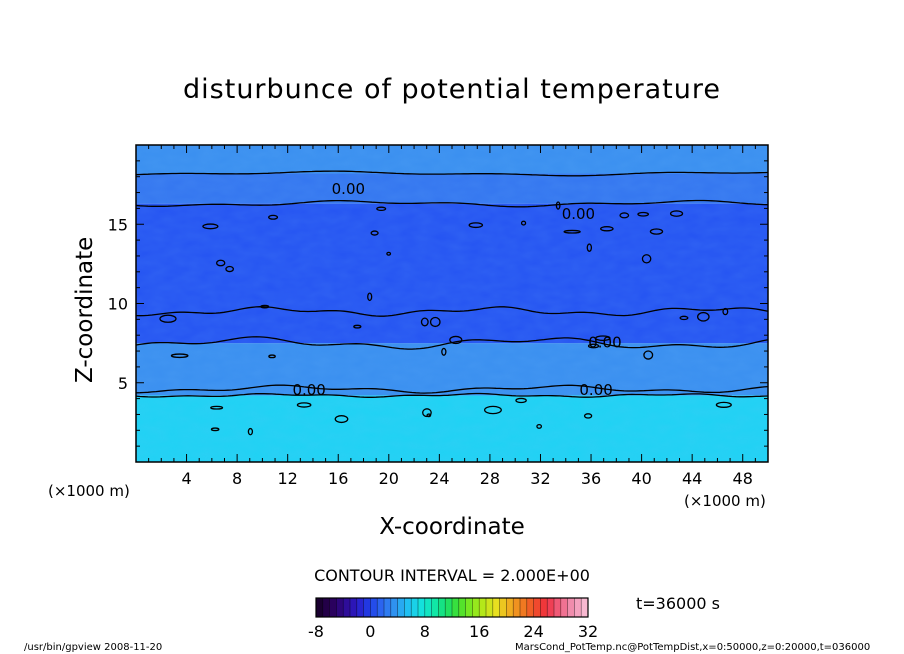  I want to click on contour-label-0: 0.00, so click(348, 189).